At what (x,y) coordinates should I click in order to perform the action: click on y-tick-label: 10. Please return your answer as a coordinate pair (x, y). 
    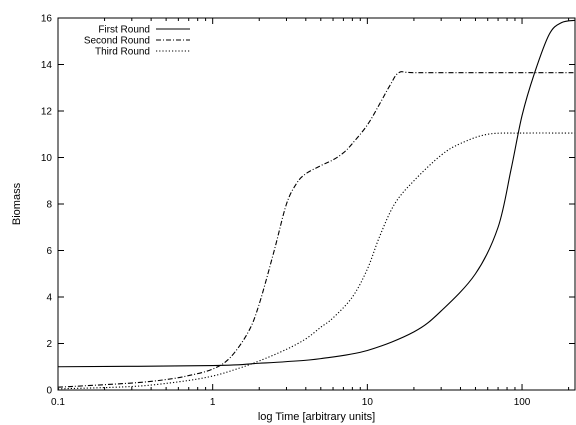
    Looking at the image, I should click on (47, 158).